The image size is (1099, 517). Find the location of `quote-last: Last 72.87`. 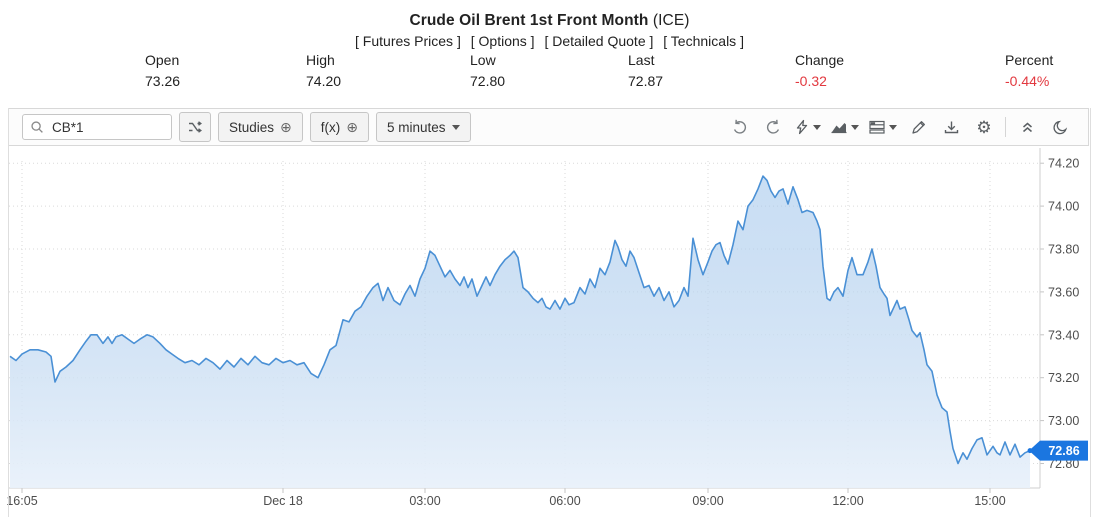

quote-last: Last 72.87 is located at coordinates (645, 70).